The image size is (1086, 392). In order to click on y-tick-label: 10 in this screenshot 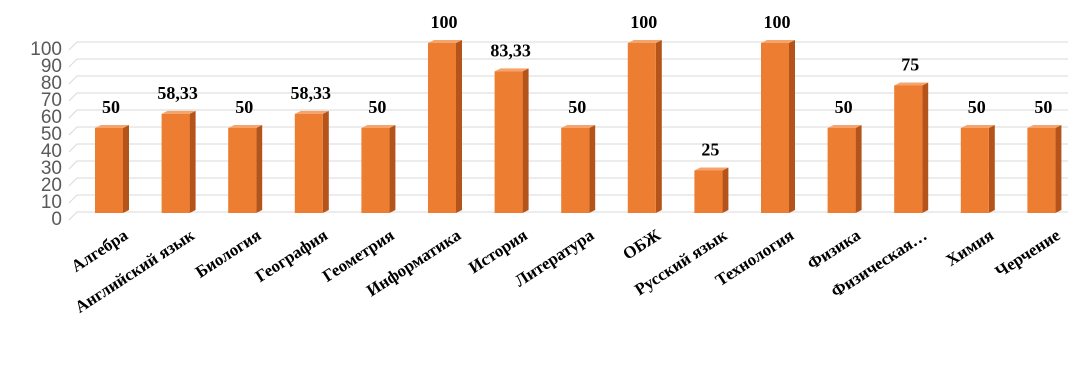, I will do `click(51, 202)`.